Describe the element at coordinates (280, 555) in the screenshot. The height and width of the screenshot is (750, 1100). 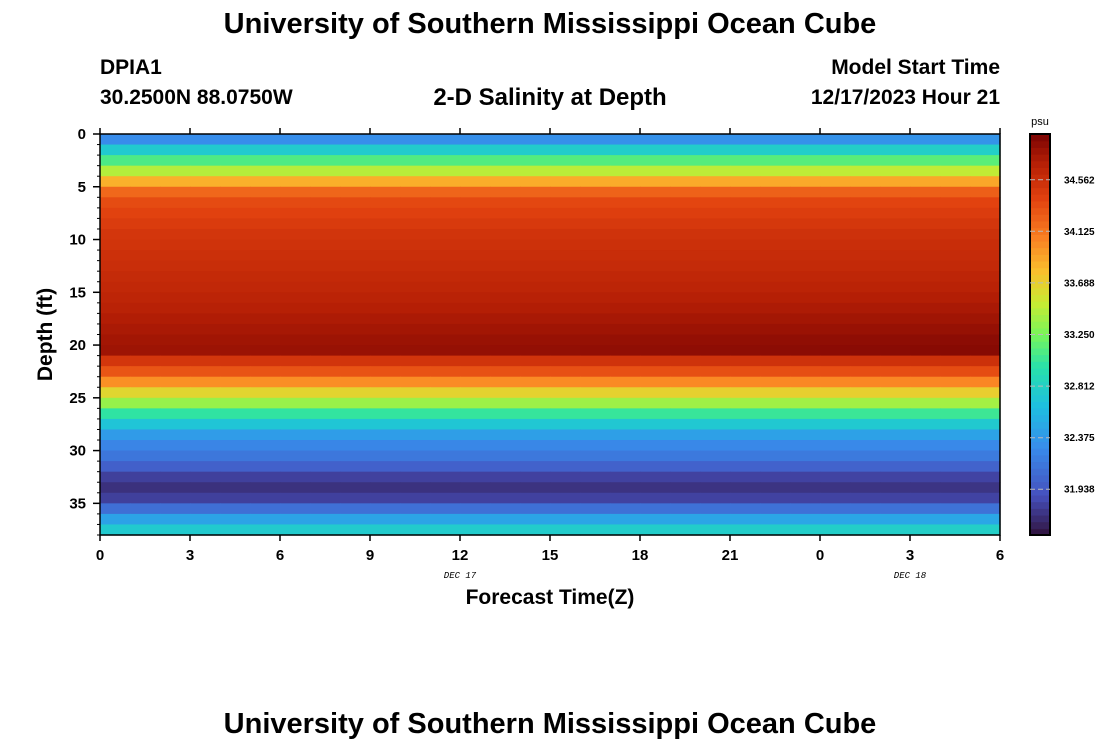
I see `x-tick-label: 6` at that location.